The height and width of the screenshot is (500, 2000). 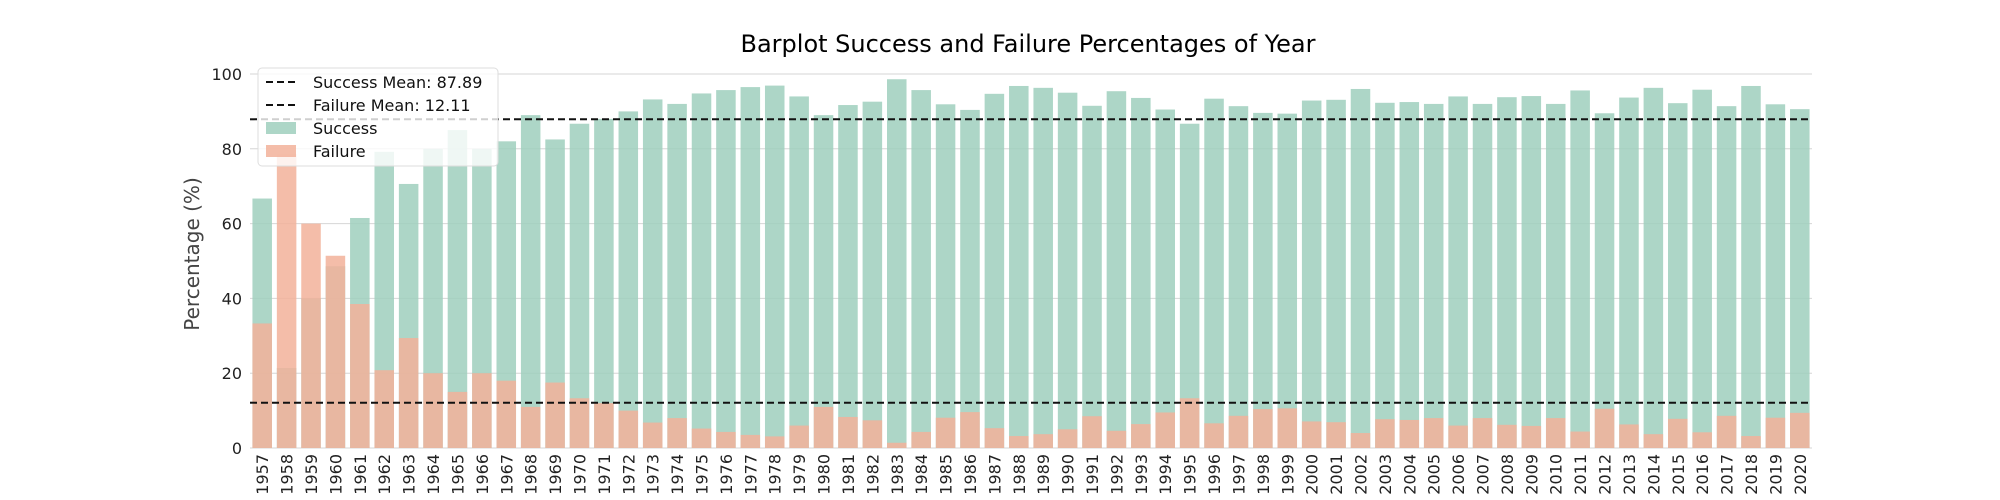 I want to click on x-tick-label: 1992, so click(x=1116, y=474).